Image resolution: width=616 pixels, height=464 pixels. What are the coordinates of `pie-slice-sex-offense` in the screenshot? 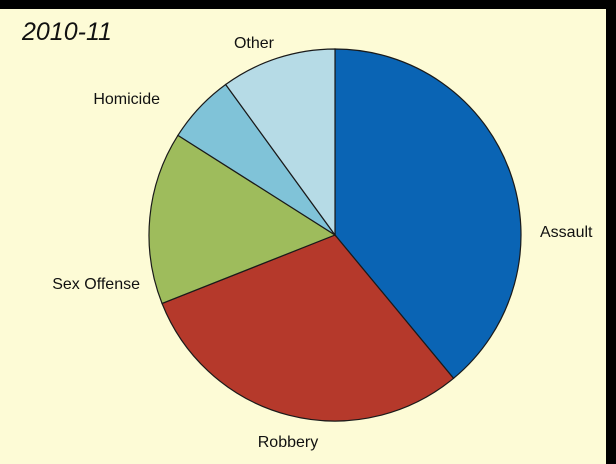 It's located at (242, 219).